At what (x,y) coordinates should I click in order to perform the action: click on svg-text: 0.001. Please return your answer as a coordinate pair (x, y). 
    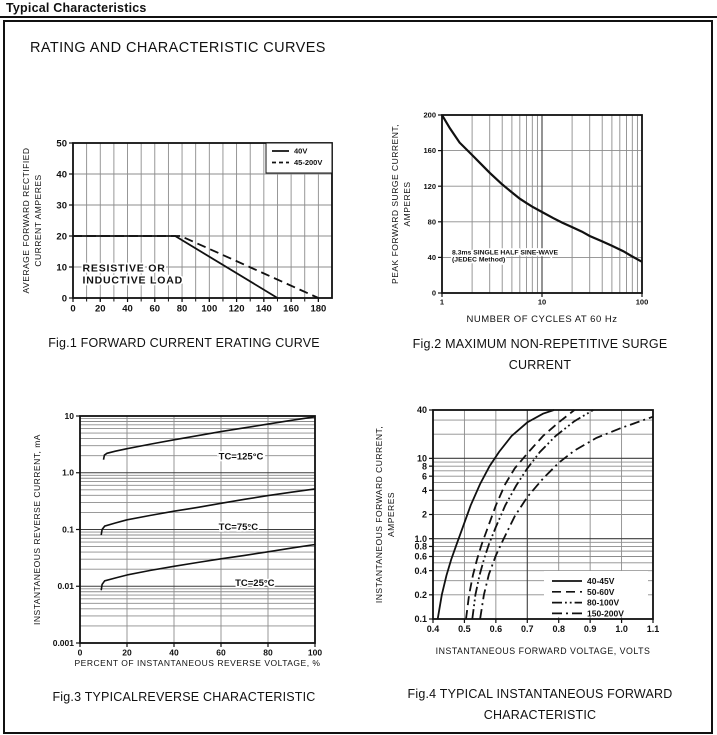
    Looking at the image, I should click on (64, 643).